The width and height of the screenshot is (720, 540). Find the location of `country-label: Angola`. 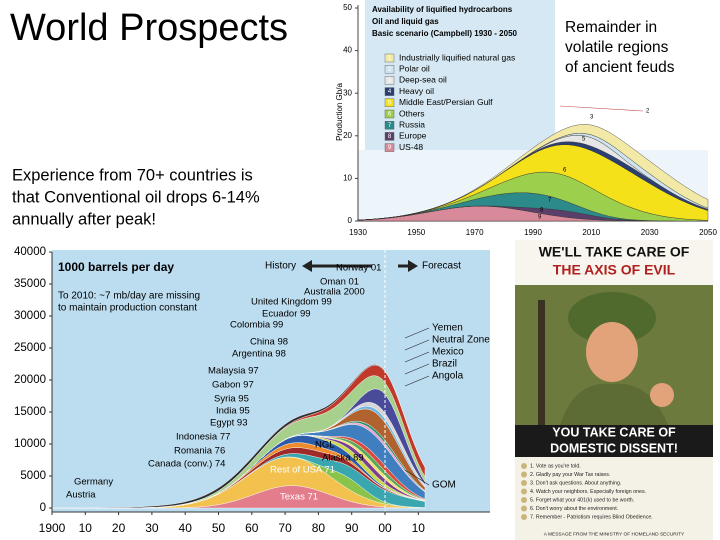

country-label: Angola is located at coordinates (448, 376).